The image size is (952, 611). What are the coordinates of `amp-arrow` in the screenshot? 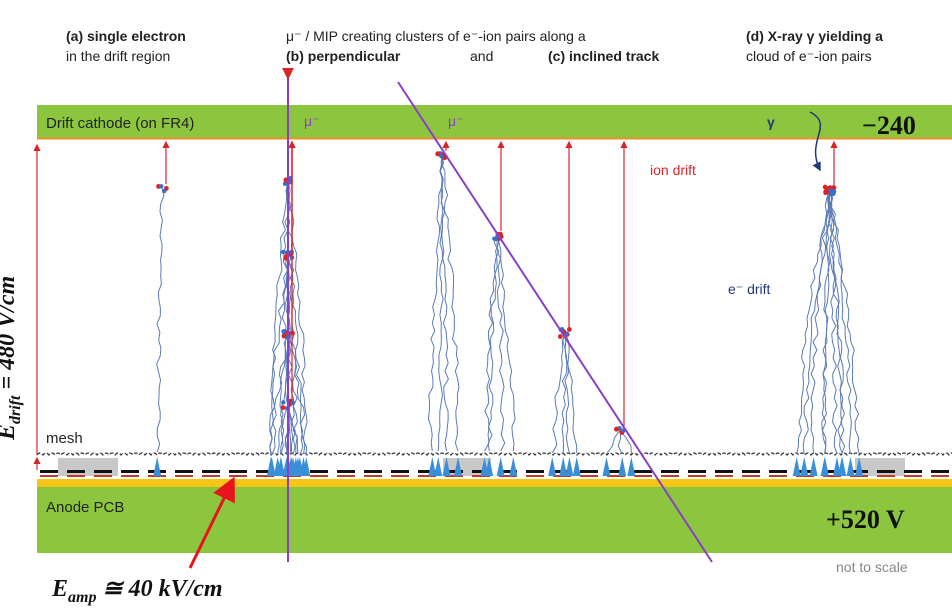 It's located at (211, 522).